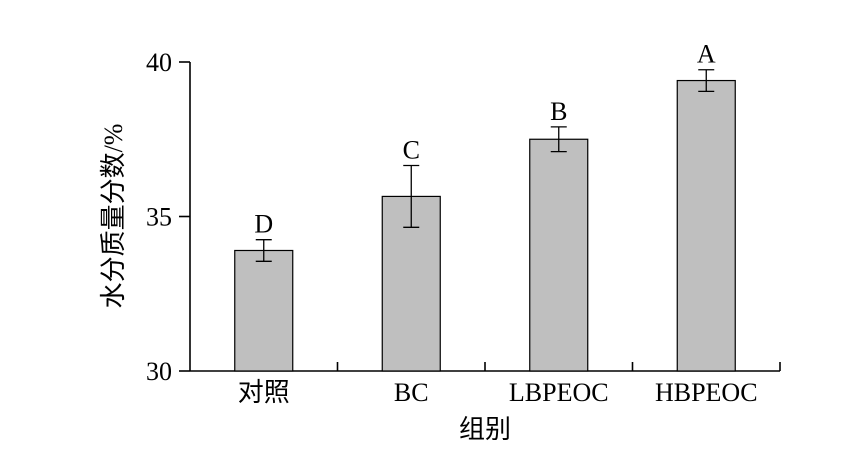  Describe the element at coordinates (558, 111) in the screenshot. I see `significance-label: B` at that location.